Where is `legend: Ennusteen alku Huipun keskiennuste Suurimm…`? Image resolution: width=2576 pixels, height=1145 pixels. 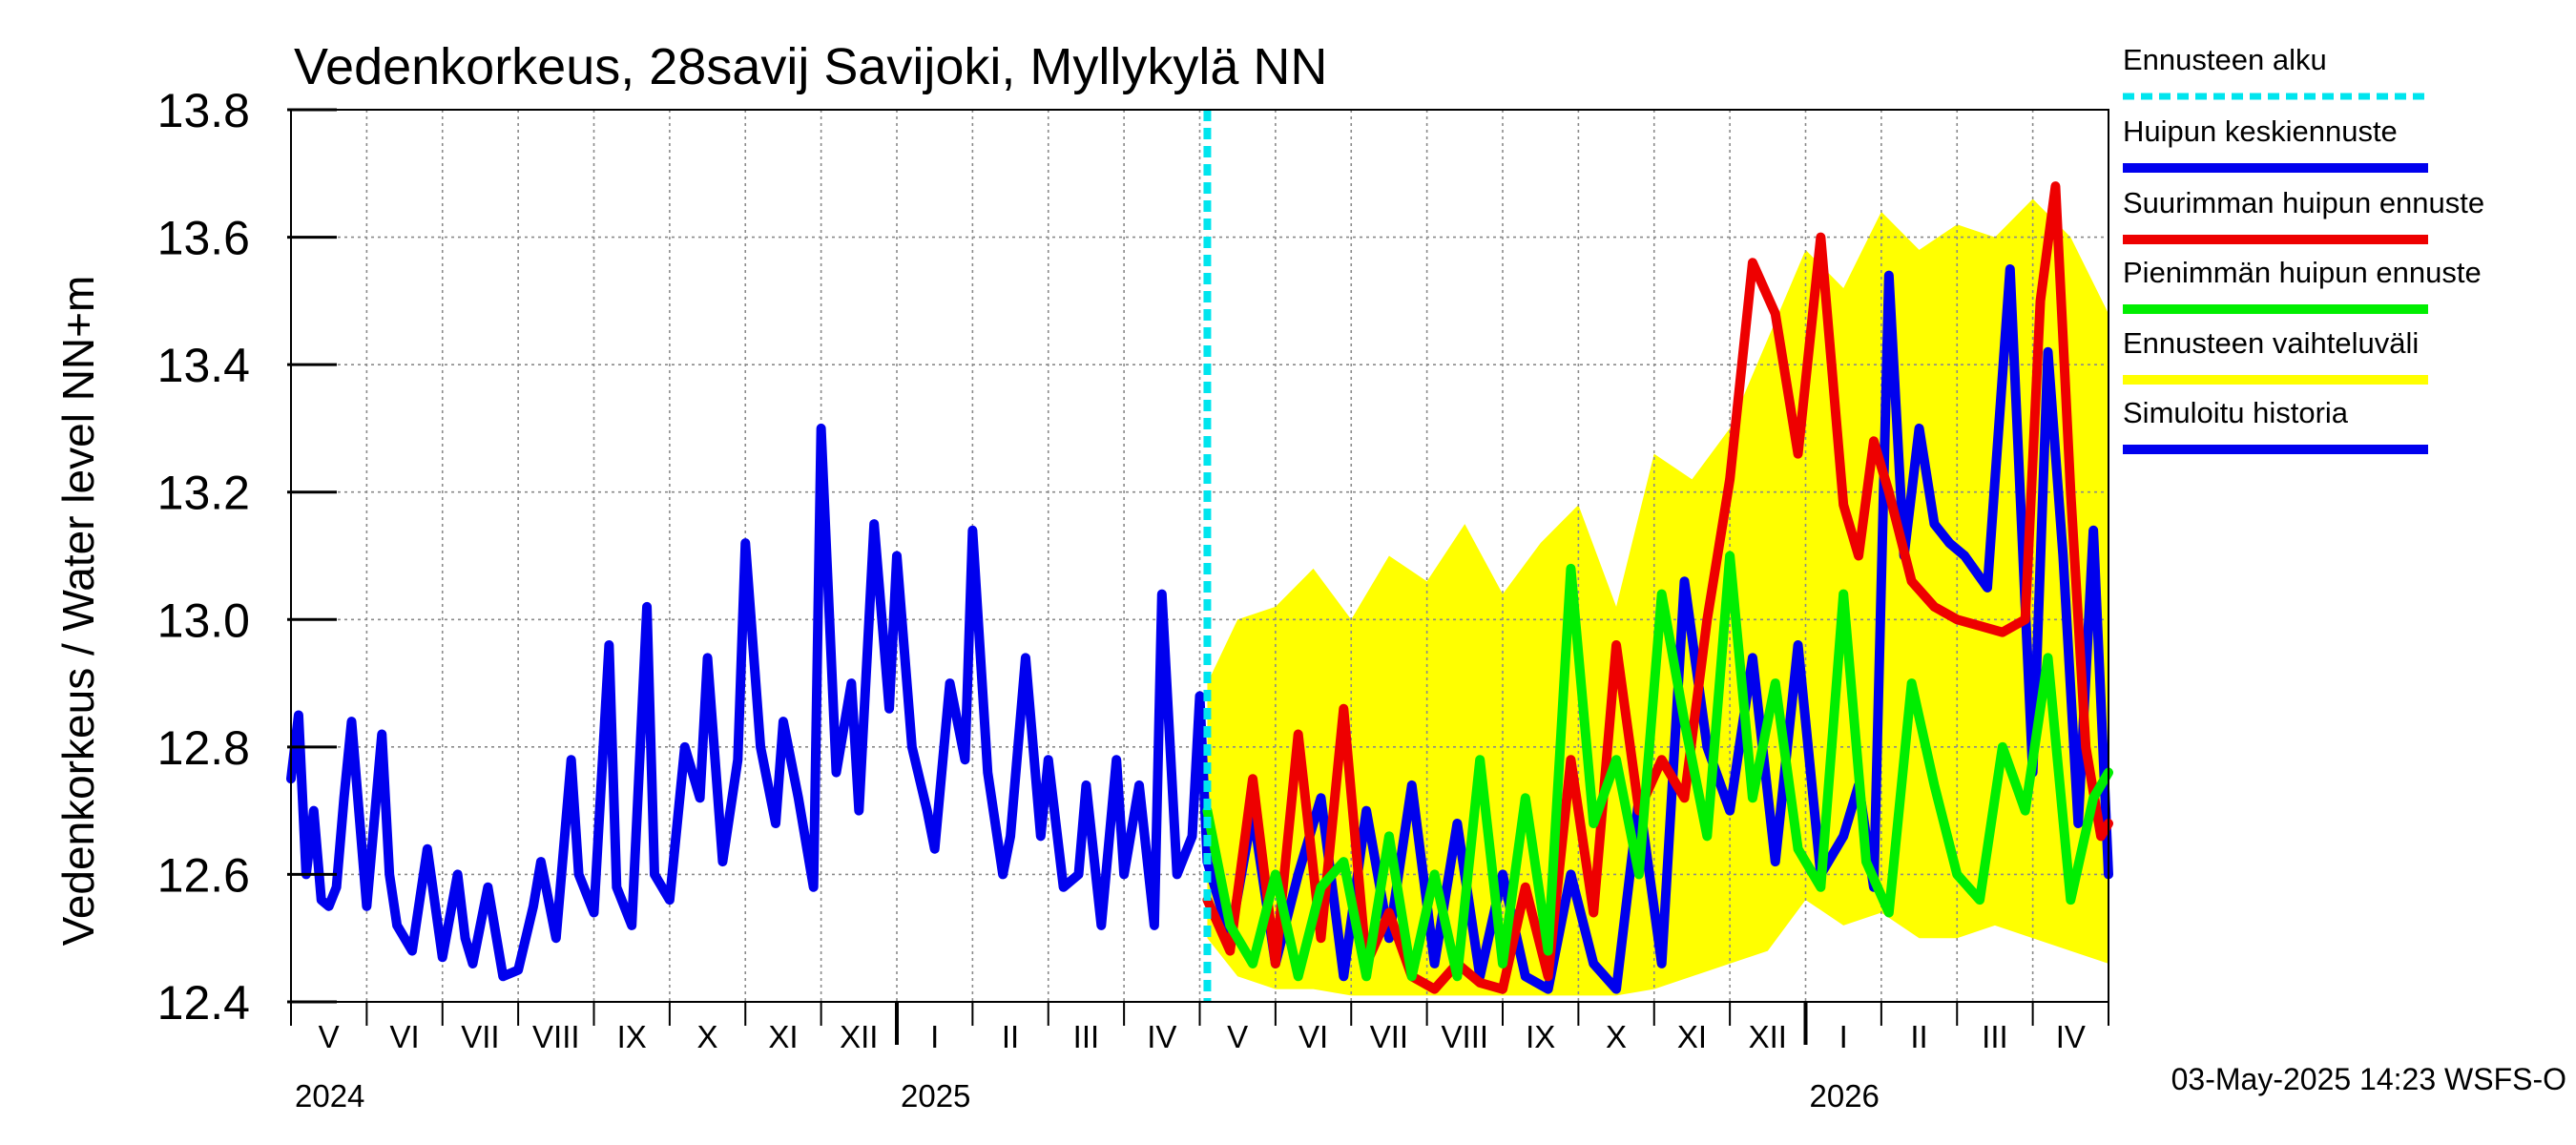 legend: Ennusteen alku Huipun keskiennuste Suurimm… is located at coordinates (2303, 248).